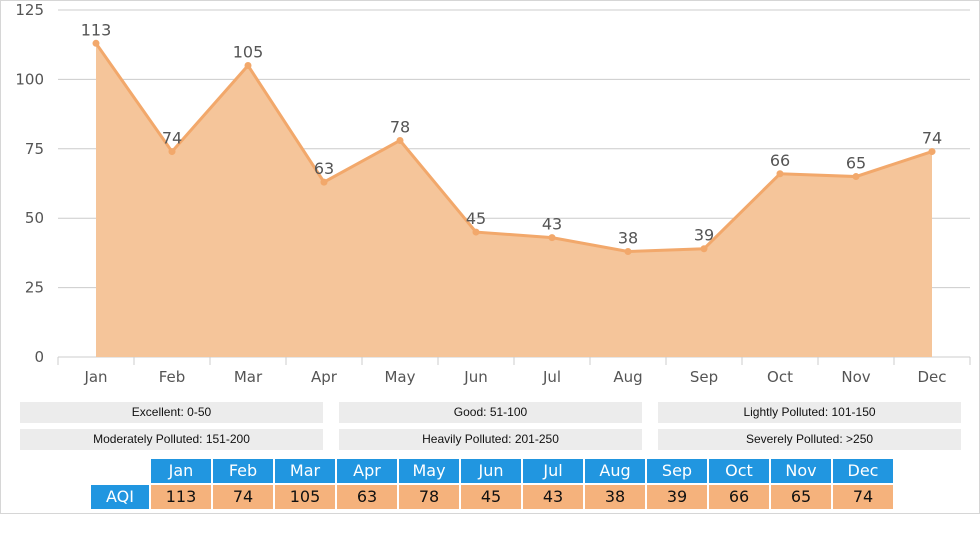  I want to click on x-tick-label: Jul, so click(551, 377).